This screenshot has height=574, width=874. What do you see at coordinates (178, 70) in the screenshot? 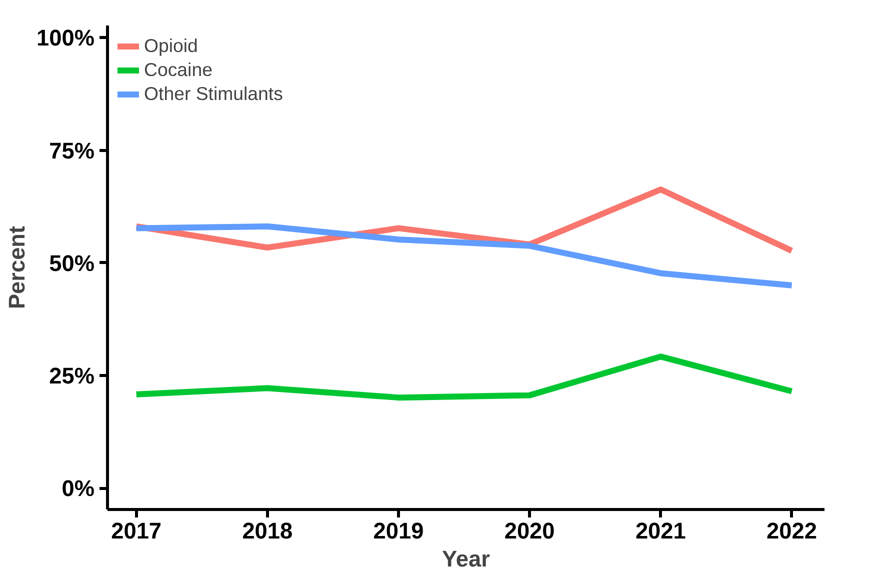
I see `legend-label: Cocaine` at bounding box center [178, 70].